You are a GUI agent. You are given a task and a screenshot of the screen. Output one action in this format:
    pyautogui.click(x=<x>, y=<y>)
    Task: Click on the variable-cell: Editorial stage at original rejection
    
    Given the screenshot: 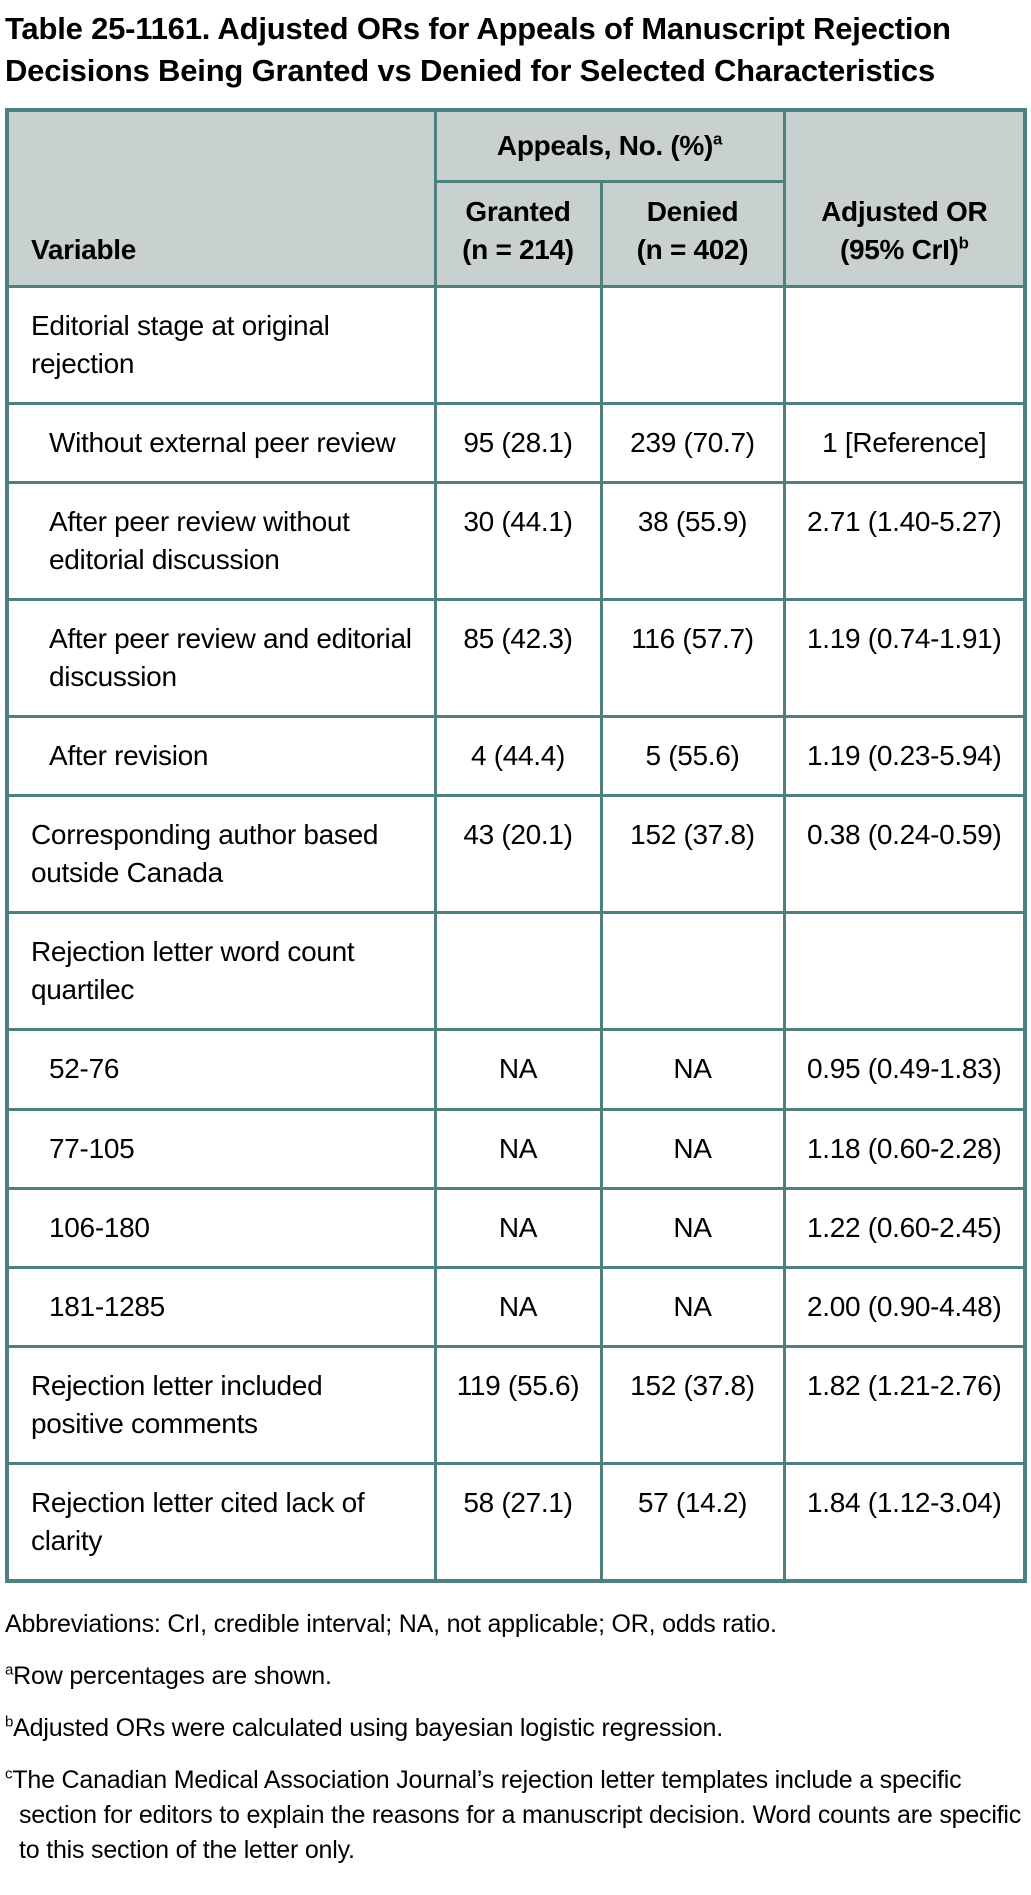 What is the action you would take?
    pyautogui.click(x=221, y=344)
    